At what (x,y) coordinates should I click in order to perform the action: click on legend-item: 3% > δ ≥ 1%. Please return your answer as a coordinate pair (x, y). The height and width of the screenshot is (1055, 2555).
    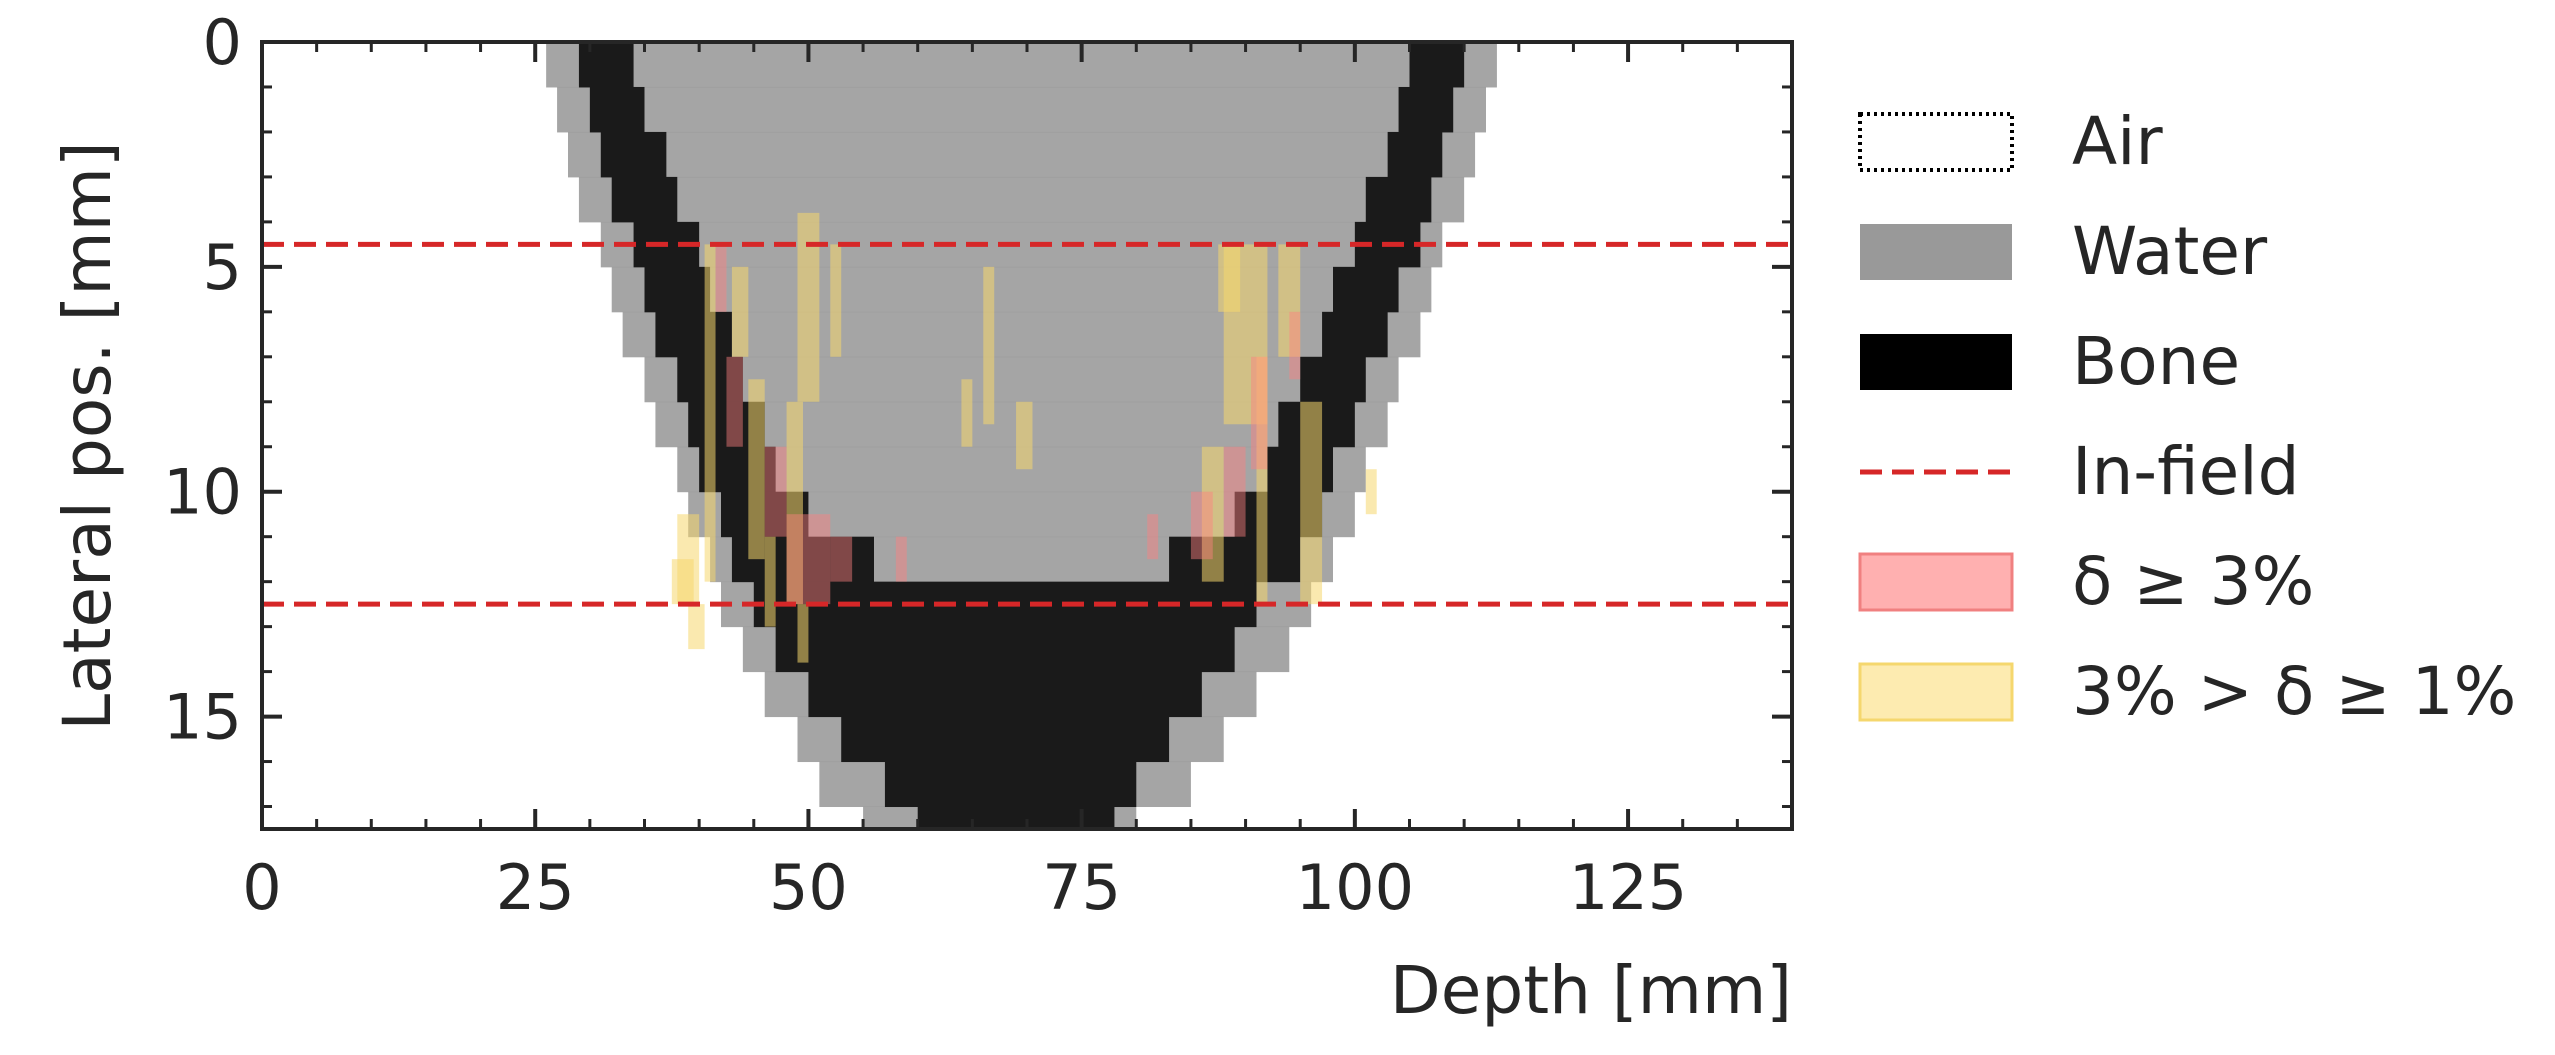
    Looking at the image, I should click on (2187, 691).